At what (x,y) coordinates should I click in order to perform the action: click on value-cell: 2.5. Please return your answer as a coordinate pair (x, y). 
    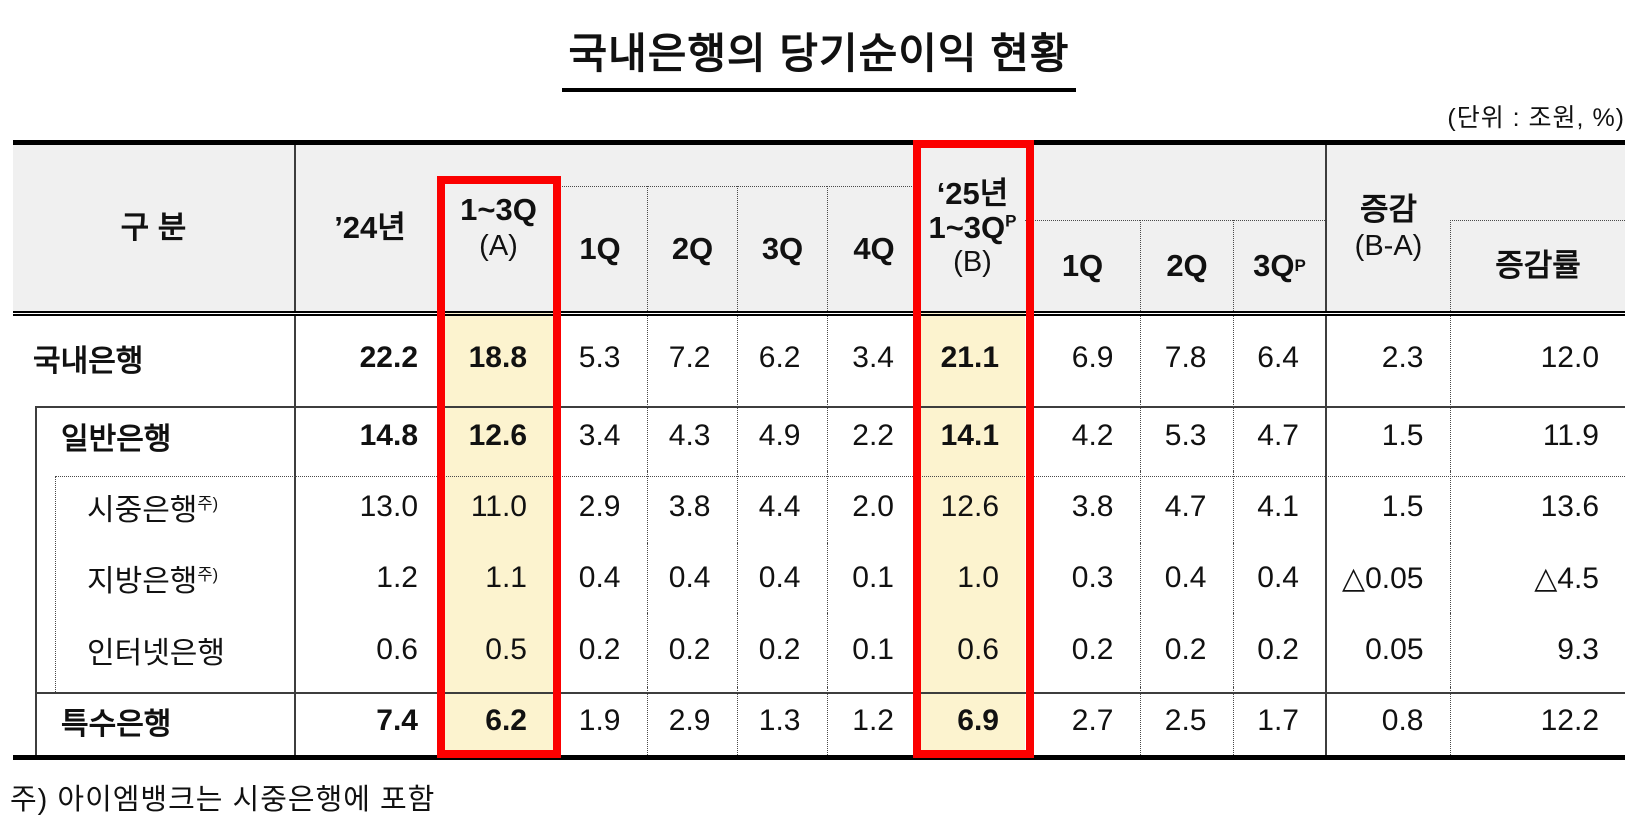
    Looking at the image, I should click on (1186, 721).